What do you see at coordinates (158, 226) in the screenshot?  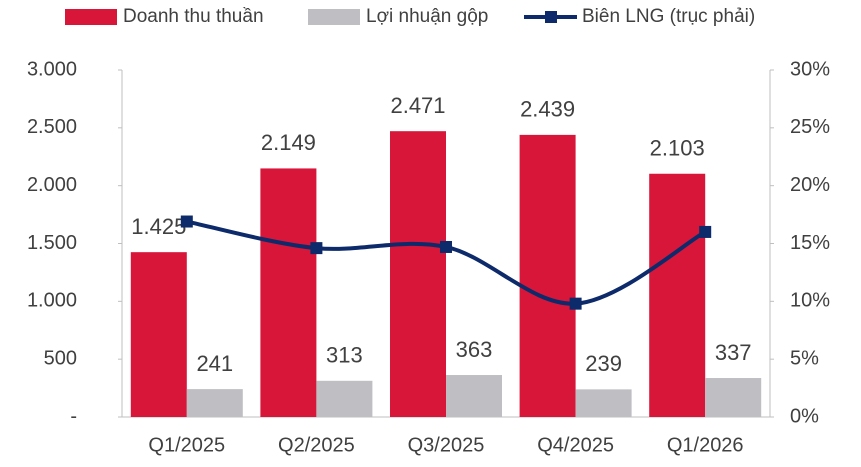 I see `data-label: 1.425` at bounding box center [158, 226].